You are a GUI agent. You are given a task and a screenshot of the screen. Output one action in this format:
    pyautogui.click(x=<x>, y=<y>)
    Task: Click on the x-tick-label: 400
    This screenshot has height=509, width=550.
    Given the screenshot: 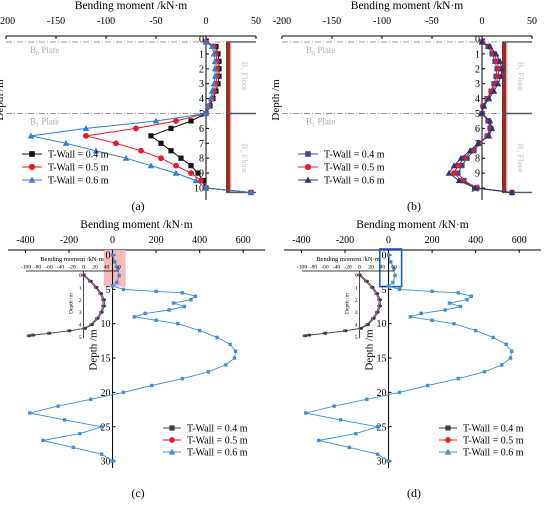 What is the action you would take?
    pyautogui.click(x=199, y=240)
    